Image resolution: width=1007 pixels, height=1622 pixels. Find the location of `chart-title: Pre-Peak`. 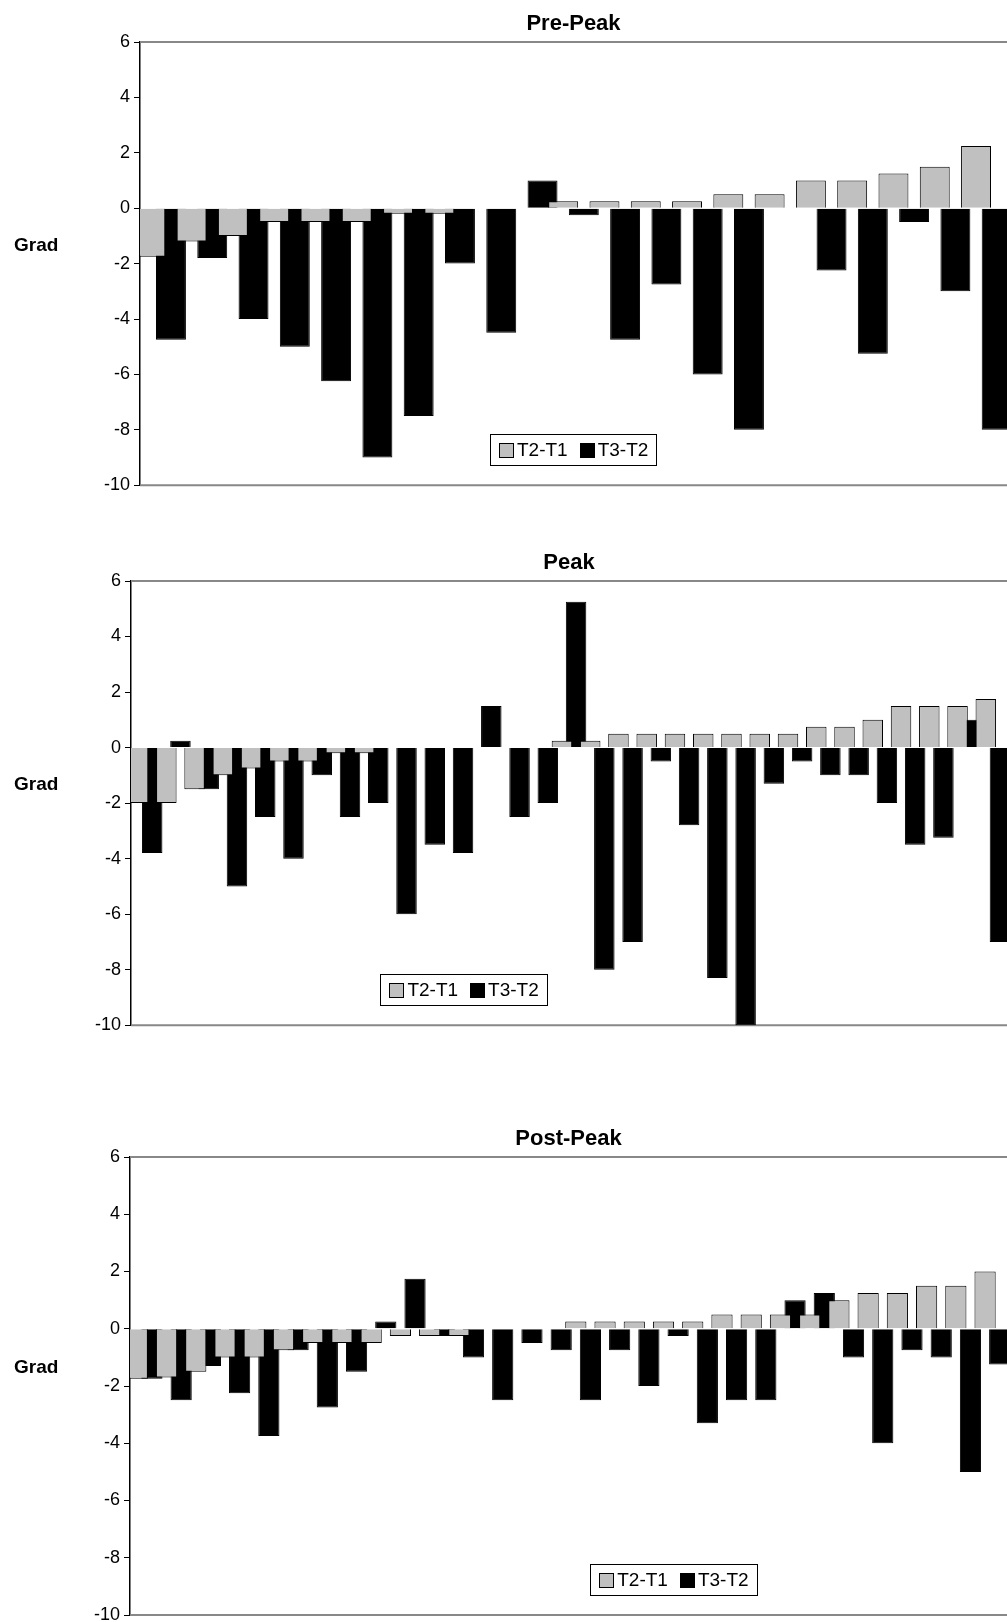

chart-title: Pre-Peak is located at coordinates (573, 23).